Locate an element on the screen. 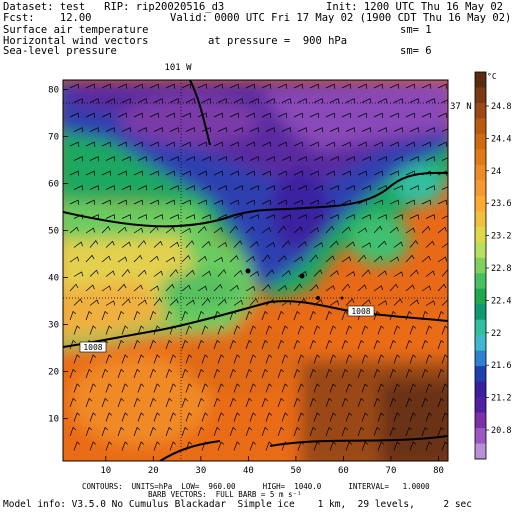 This screenshot has height=512, width=512. y-tick-label: 20 is located at coordinates (53, 373).